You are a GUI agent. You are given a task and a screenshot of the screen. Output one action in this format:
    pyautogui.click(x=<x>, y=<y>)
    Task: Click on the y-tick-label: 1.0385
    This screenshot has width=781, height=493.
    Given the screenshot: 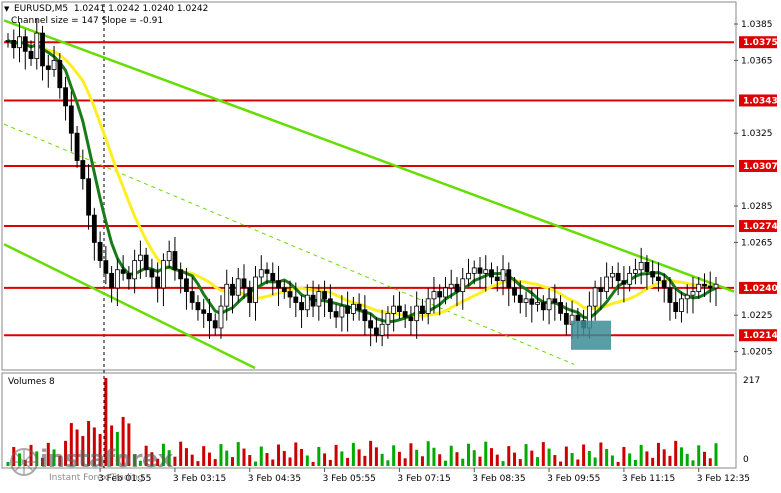 What is the action you would take?
    pyautogui.click(x=757, y=25)
    